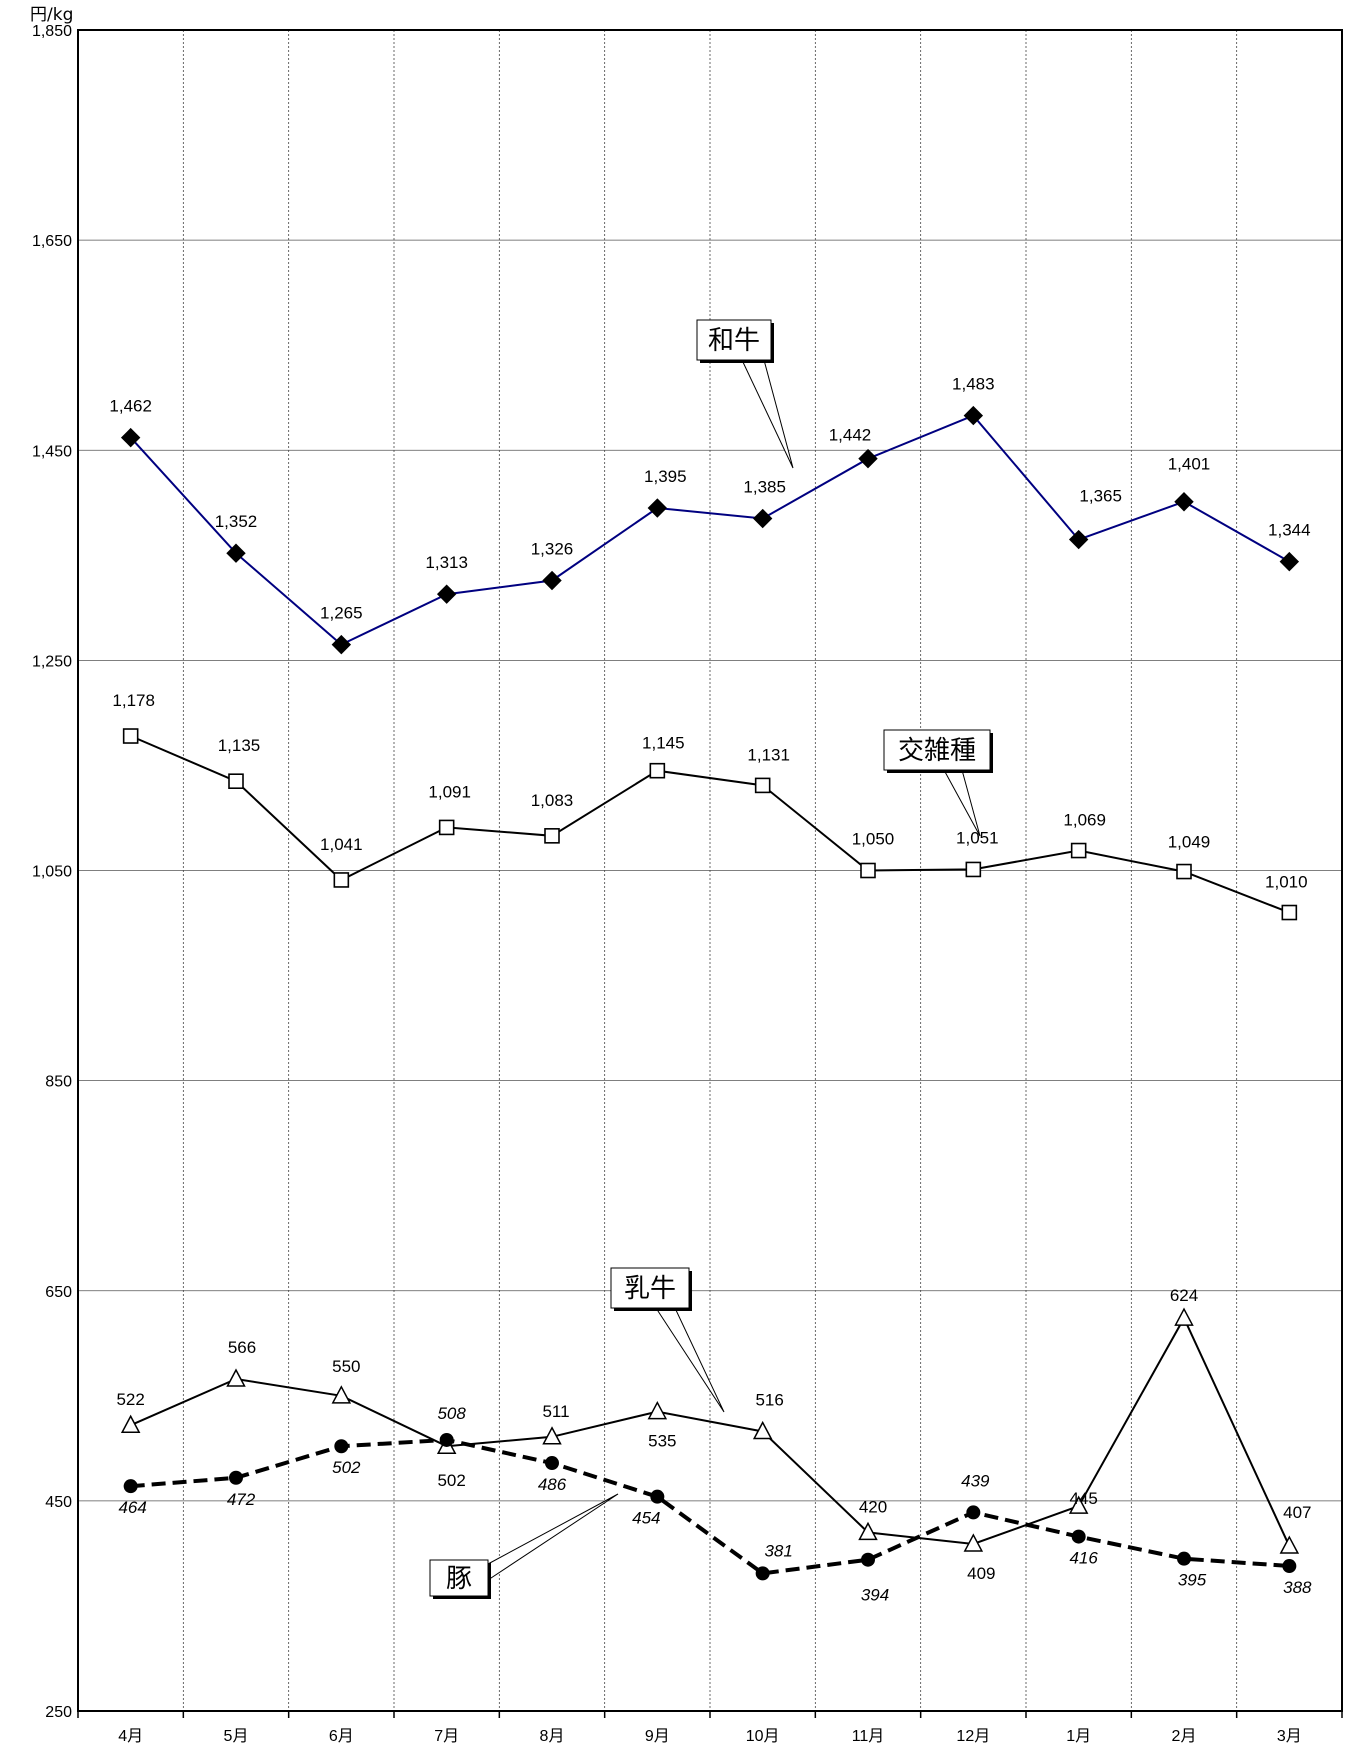 The width and height of the screenshot is (1355, 1751). What do you see at coordinates (1297, 1512) in the screenshot?
I see `data-label: 407` at bounding box center [1297, 1512].